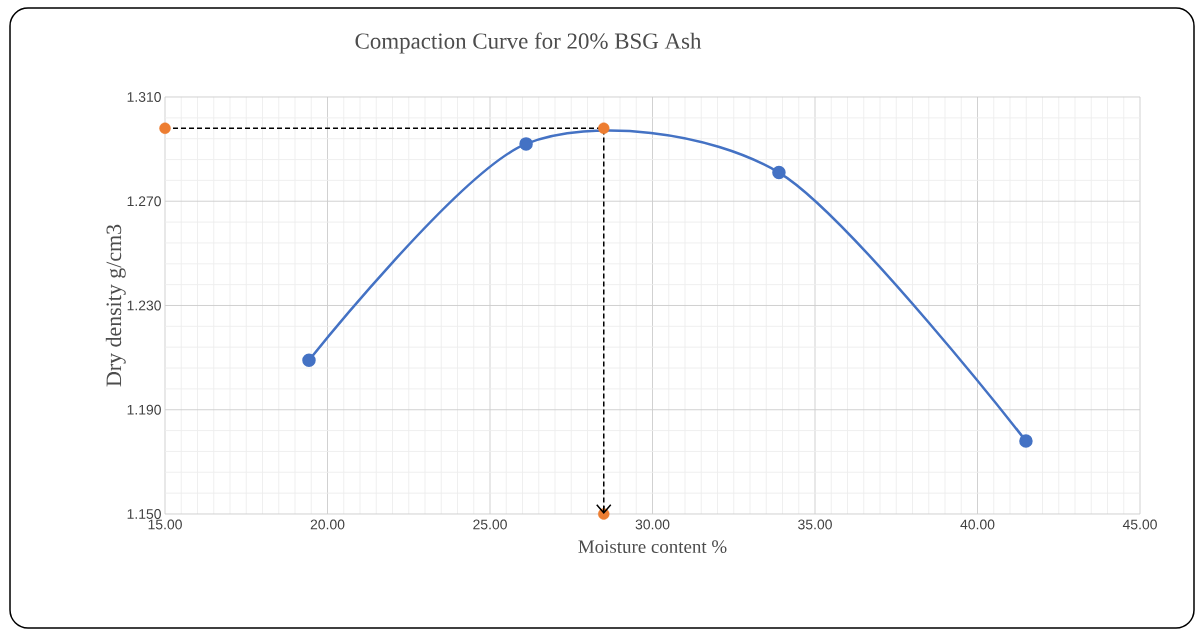 Image resolution: width=1196 pixels, height=630 pixels. I want to click on x-tick-label: 30.00, so click(652, 524).